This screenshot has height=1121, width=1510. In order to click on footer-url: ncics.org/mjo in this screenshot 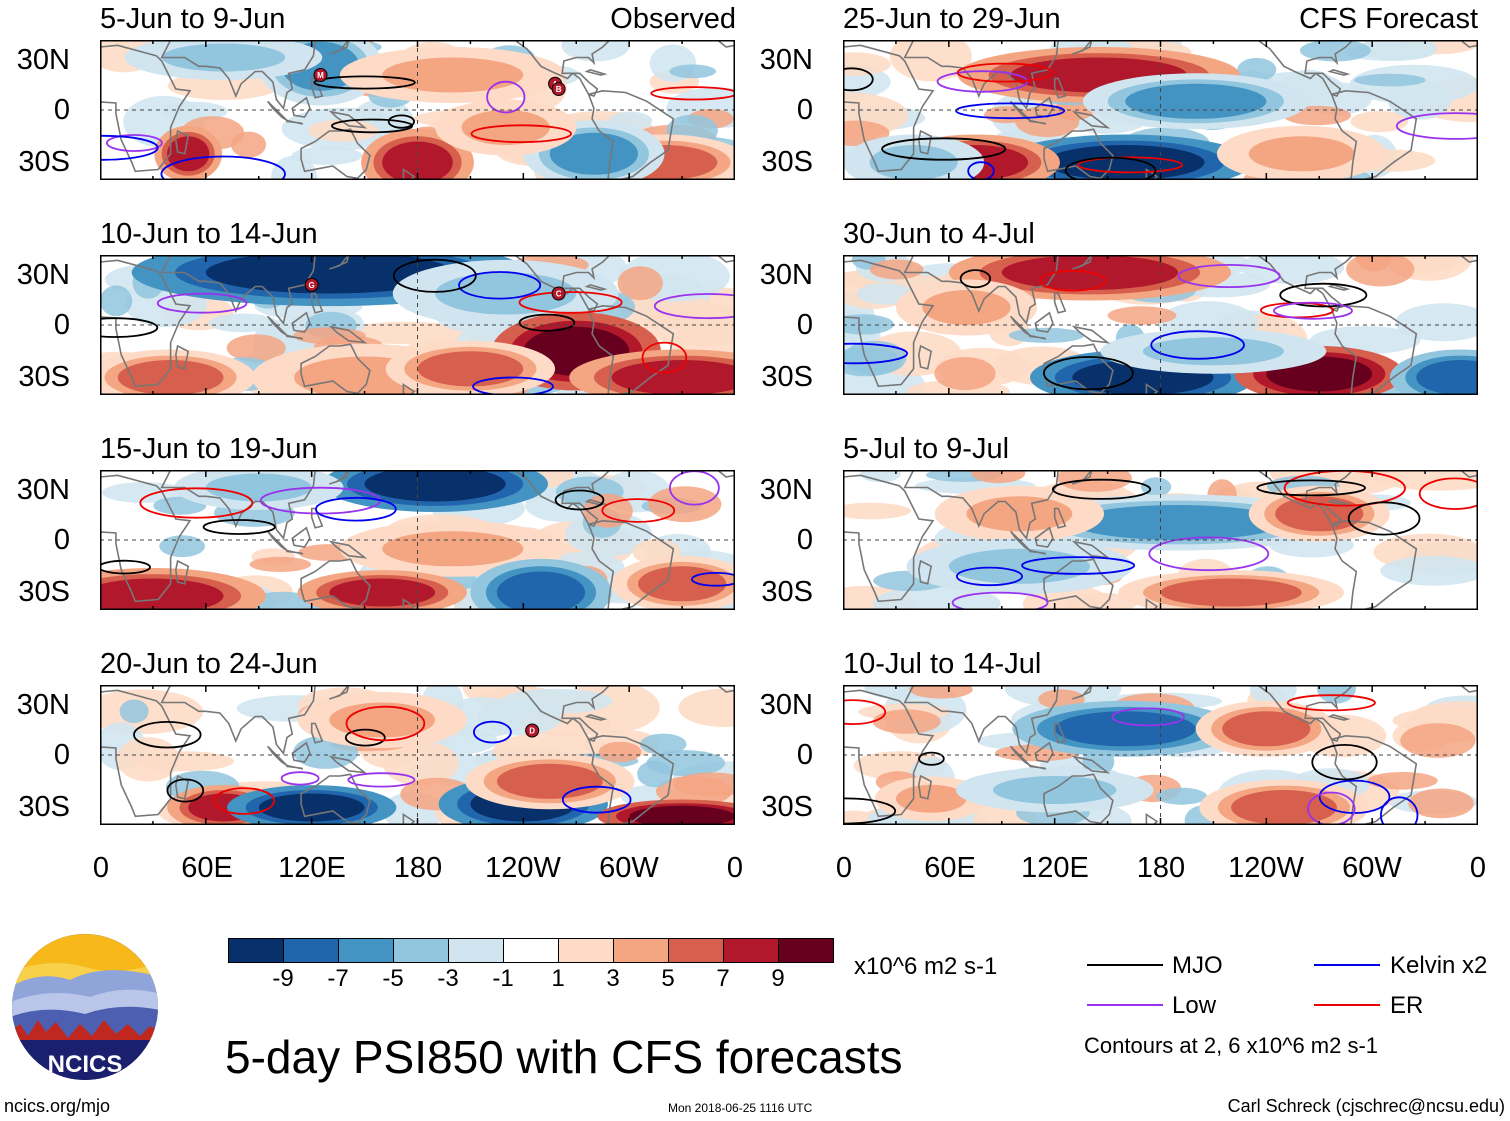, I will do `click(57, 1106)`.